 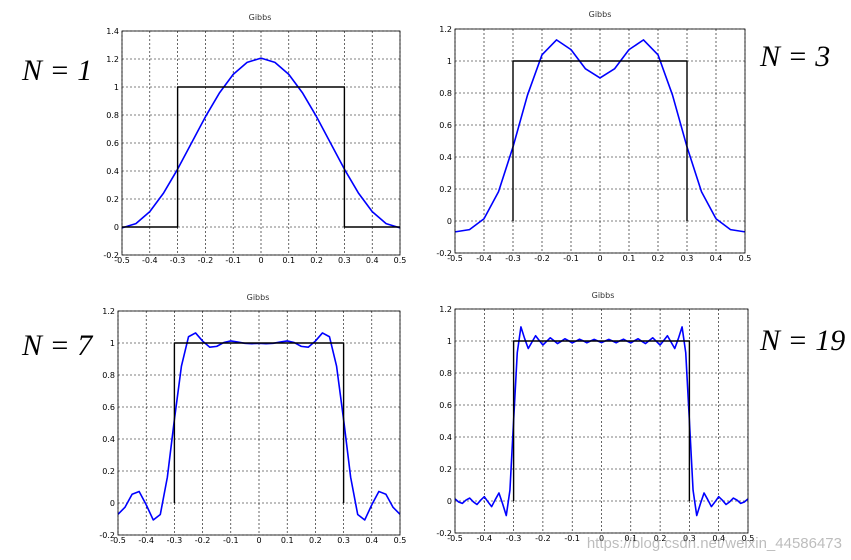 What do you see at coordinates (112, 31) in the screenshot?
I see `y-tick-label: 1.4` at bounding box center [112, 31].